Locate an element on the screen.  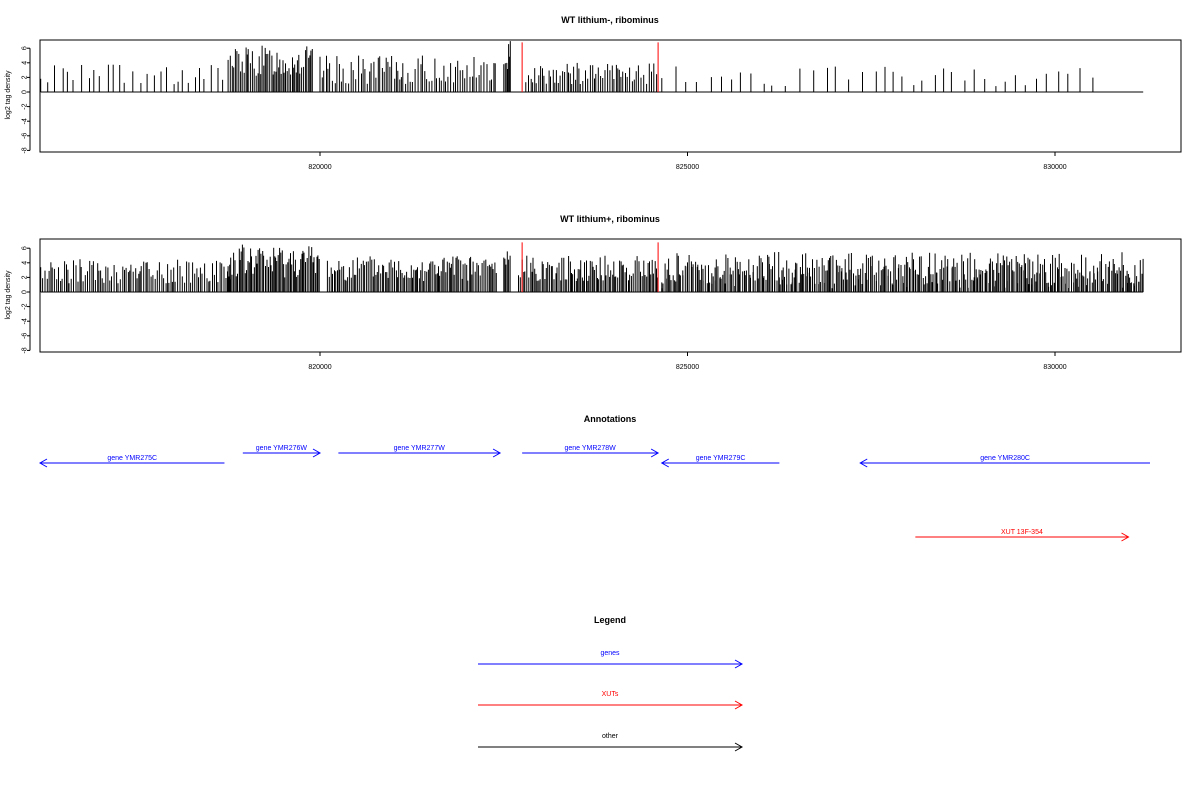
feature-label: gene YMR277W is located at coordinates (420, 448).